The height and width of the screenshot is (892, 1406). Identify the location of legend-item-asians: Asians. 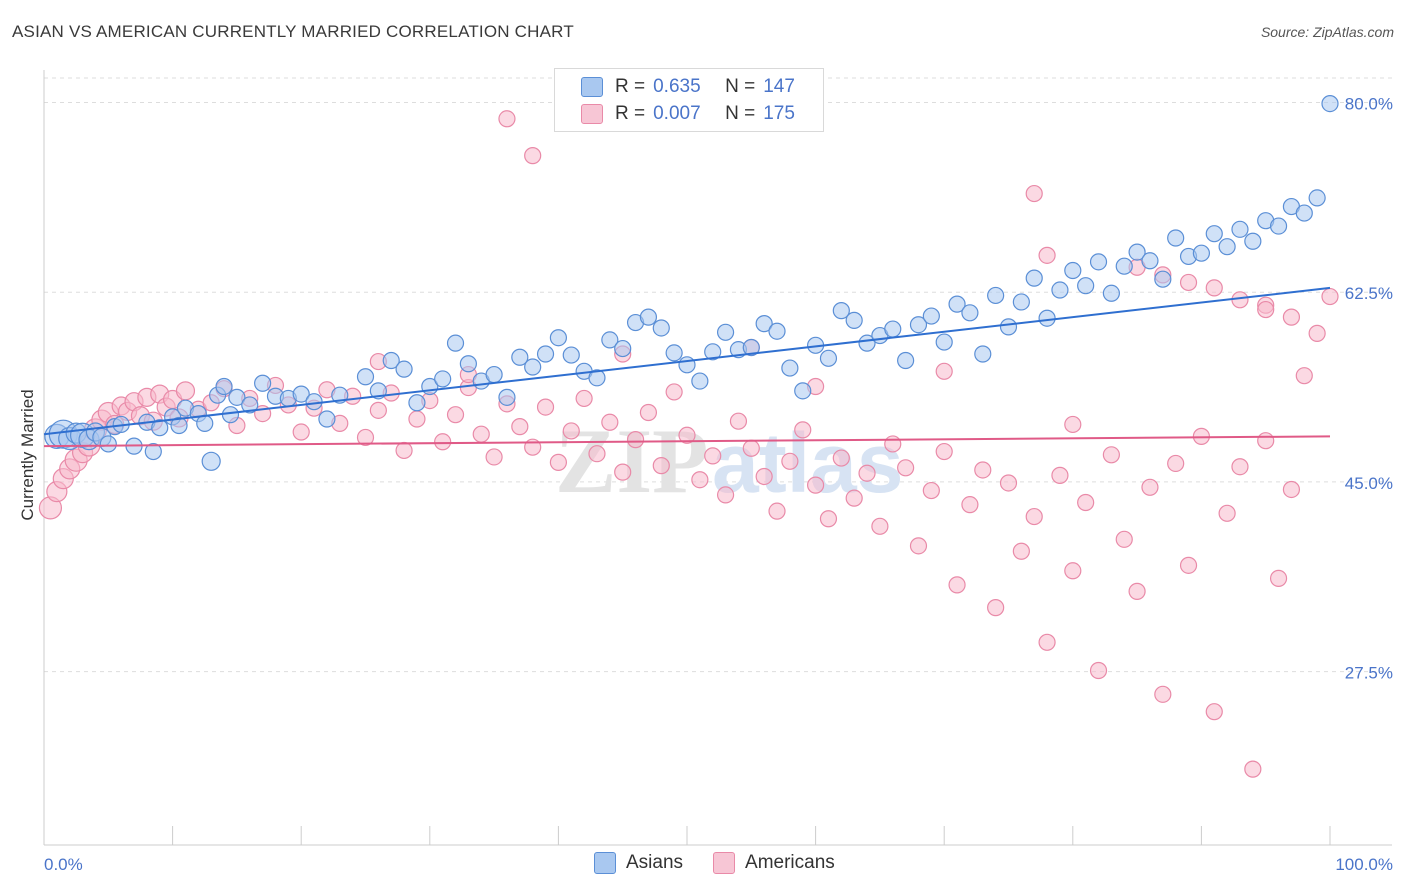
(638, 863).